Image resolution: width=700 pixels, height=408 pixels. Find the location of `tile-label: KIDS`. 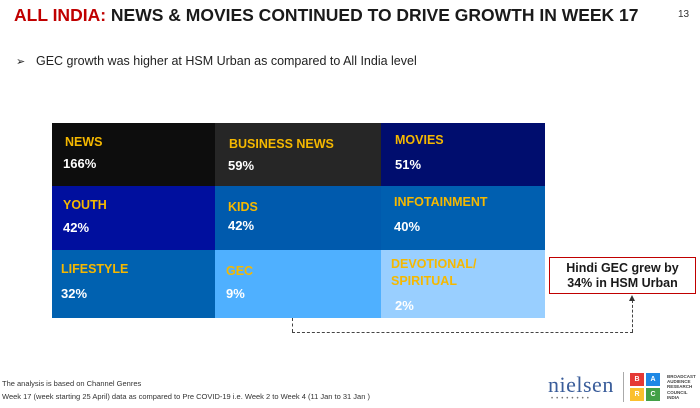

tile-label: KIDS is located at coordinates (243, 207).